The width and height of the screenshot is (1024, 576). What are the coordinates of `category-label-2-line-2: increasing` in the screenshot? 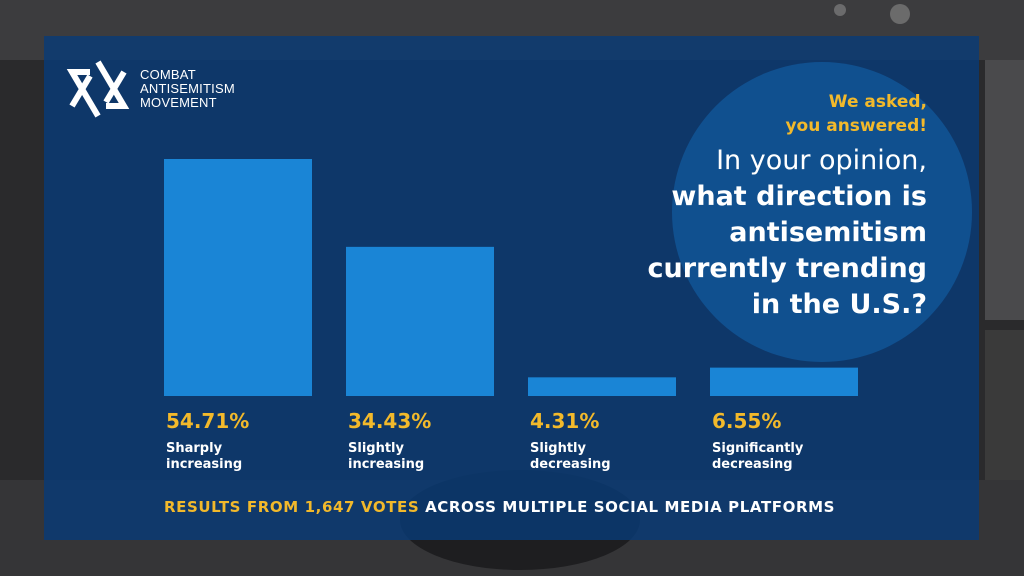 It's located at (386, 464).